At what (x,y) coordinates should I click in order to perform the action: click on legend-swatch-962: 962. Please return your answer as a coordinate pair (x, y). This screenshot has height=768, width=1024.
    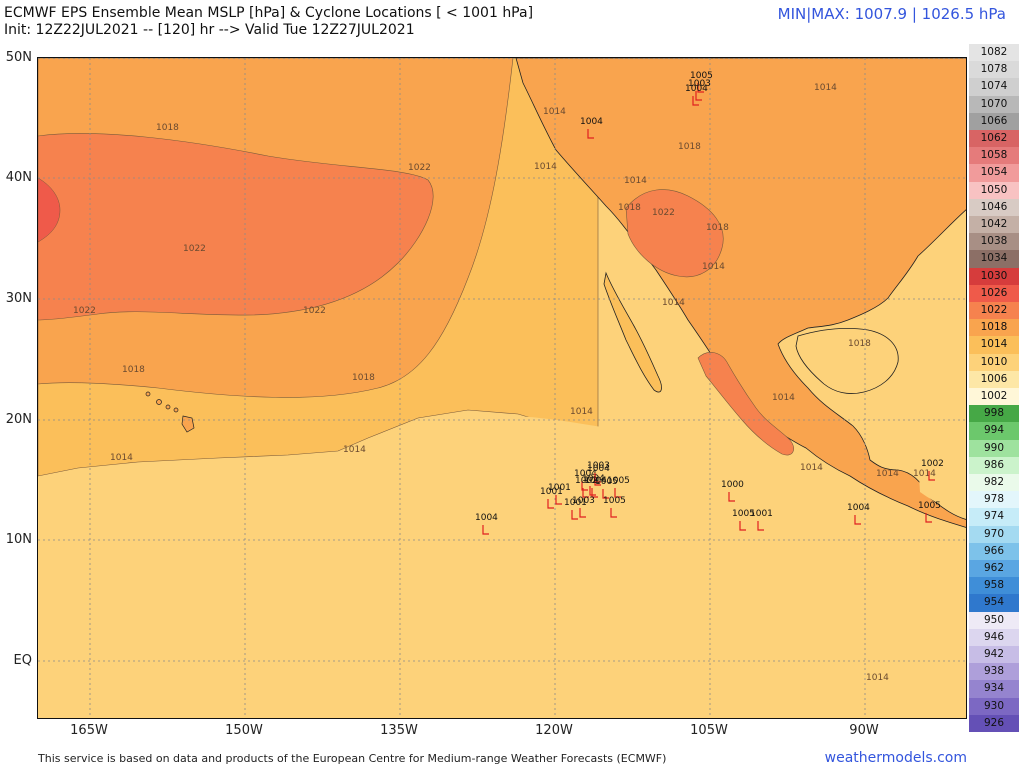
    Looking at the image, I should click on (994, 569).